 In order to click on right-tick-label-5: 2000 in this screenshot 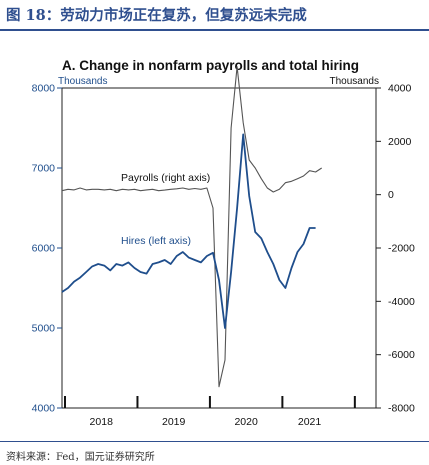, I will do `click(400, 142)`.